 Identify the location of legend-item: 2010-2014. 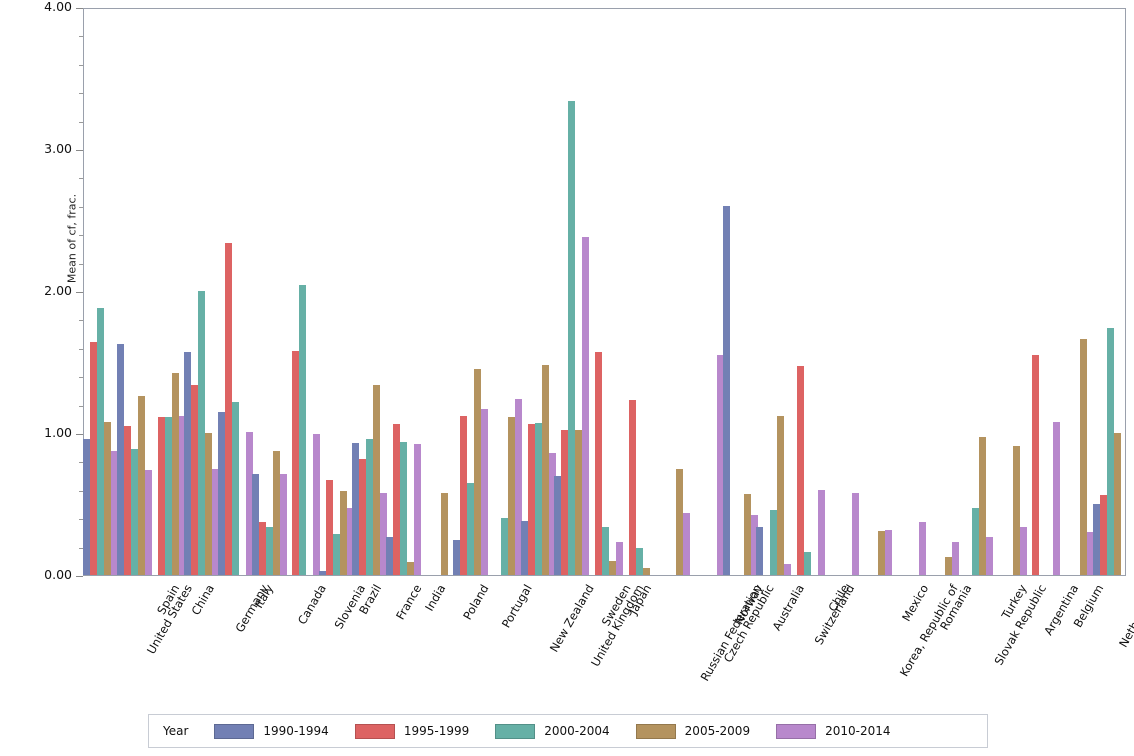
(833, 731).